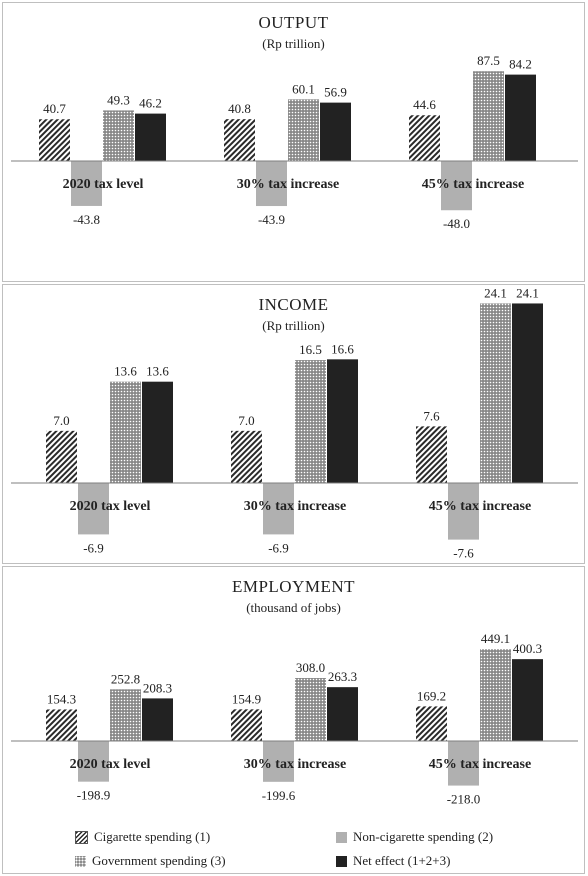  What do you see at coordinates (81, 837) in the screenshot?
I see `cigarette-swatch-icon` at bounding box center [81, 837].